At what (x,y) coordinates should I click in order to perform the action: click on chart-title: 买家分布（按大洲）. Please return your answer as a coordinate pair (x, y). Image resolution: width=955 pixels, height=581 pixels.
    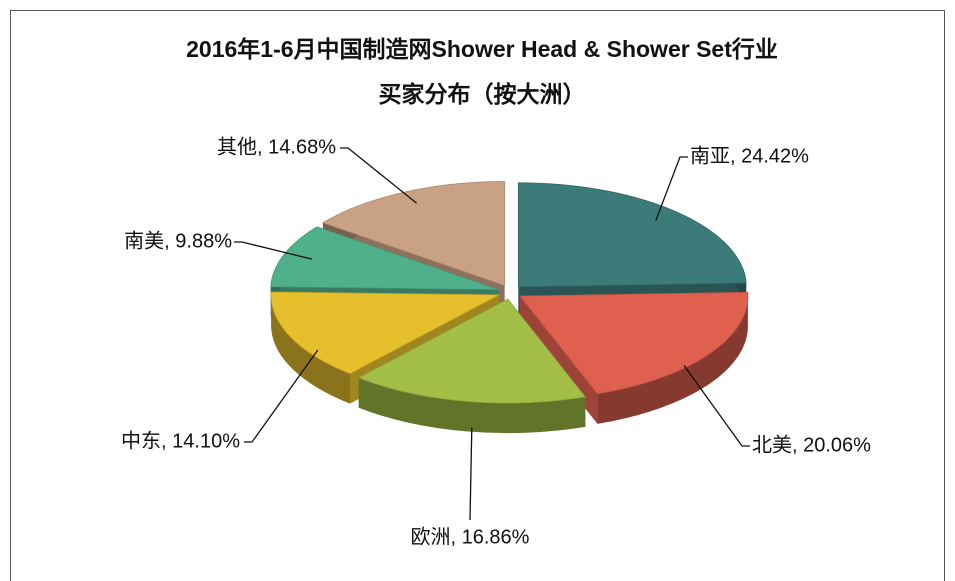
    Looking at the image, I should click on (482, 94).